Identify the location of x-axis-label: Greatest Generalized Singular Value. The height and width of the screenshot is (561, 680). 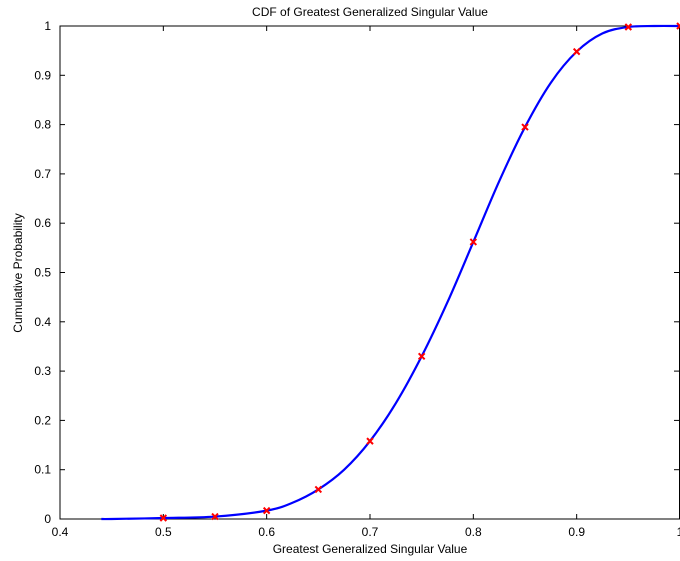
(370, 549).